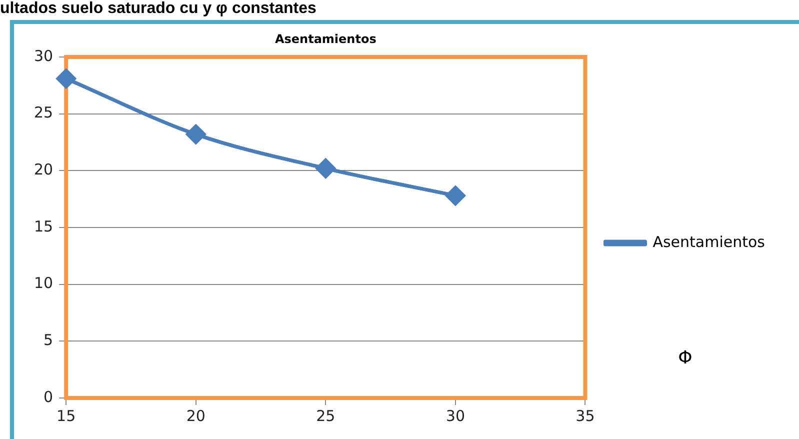 The image size is (799, 439). What do you see at coordinates (49, 340) in the screenshot?
I see `y-tick-label: 5` at bounding box center [49, 340].